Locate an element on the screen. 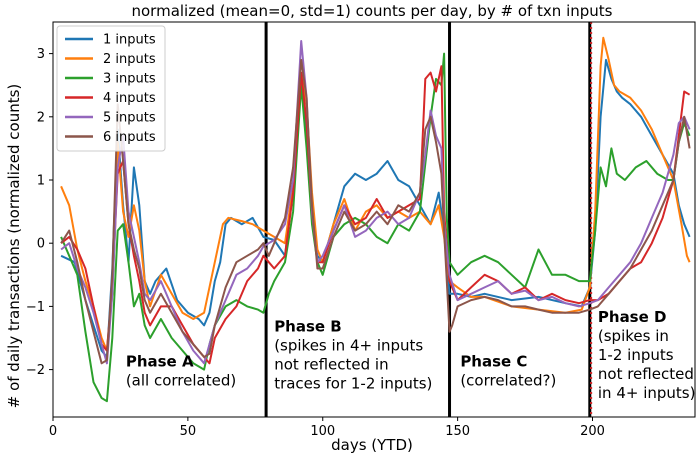 This screenshot has height=459, width=700. phase-title: Phase B is located at coordinates (308, 327).